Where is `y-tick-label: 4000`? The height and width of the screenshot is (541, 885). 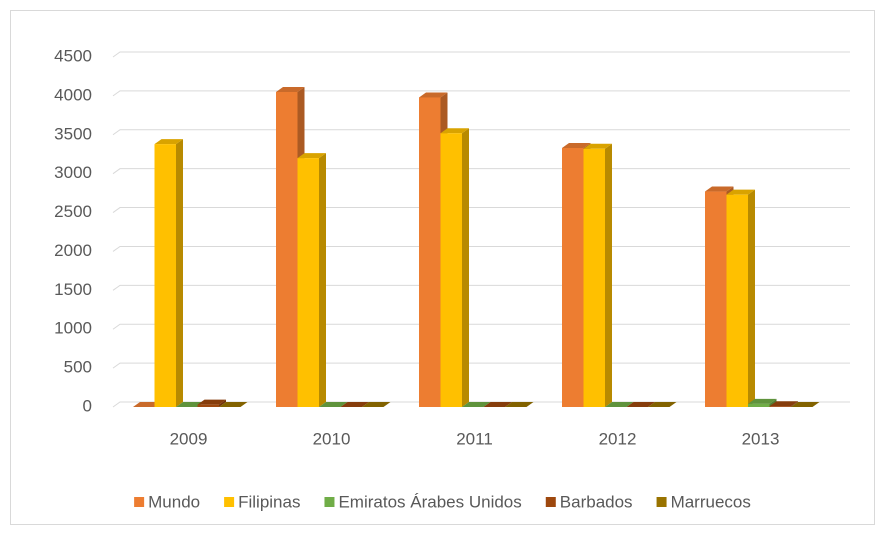 y-tick-label: 4000 is located at coordinates (73, 94).